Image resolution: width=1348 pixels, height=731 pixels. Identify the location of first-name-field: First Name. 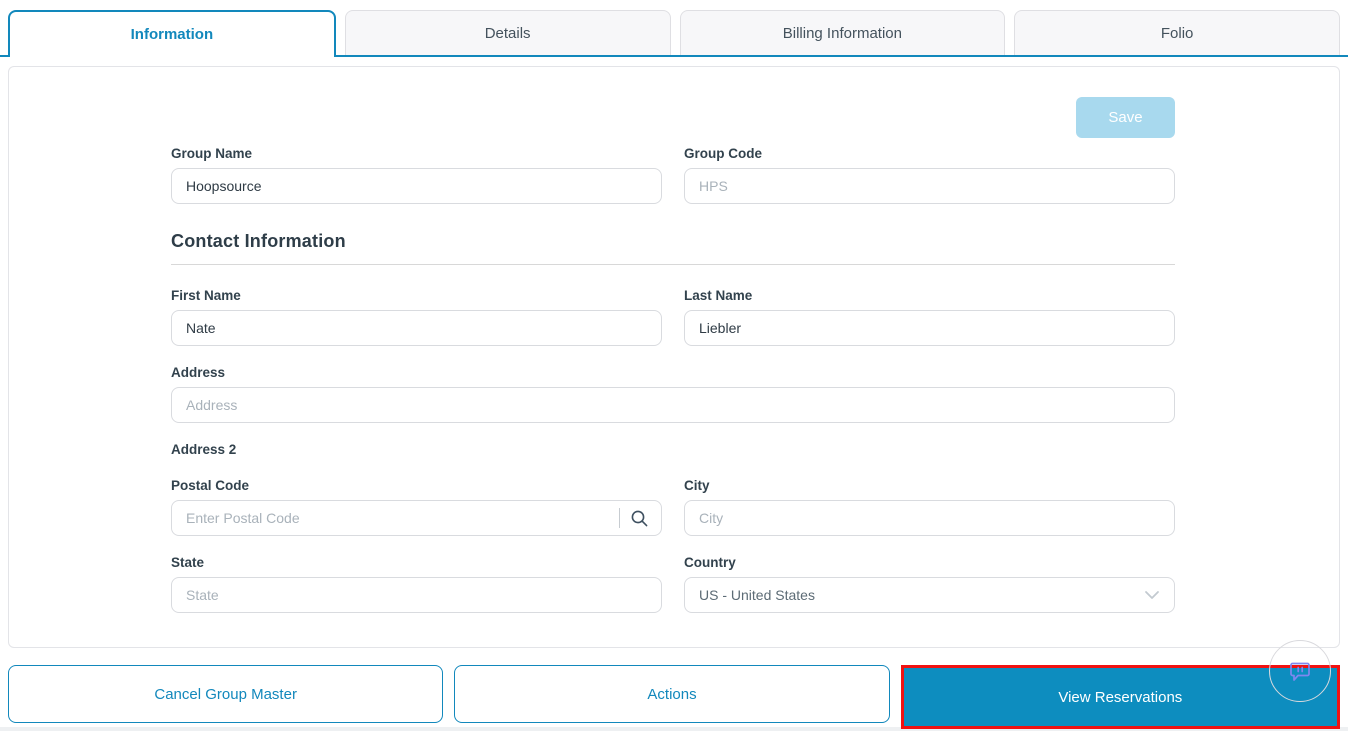
(416, 317).